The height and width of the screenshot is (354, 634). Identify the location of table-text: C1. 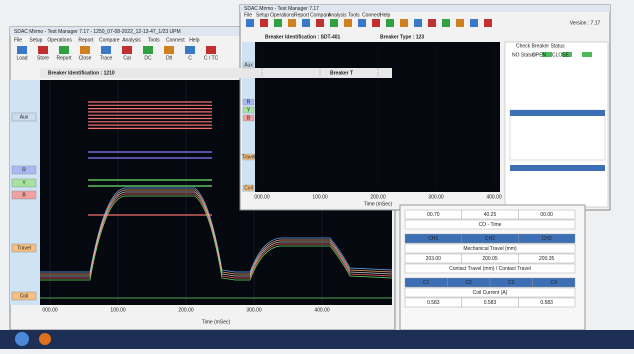
(426, 283).